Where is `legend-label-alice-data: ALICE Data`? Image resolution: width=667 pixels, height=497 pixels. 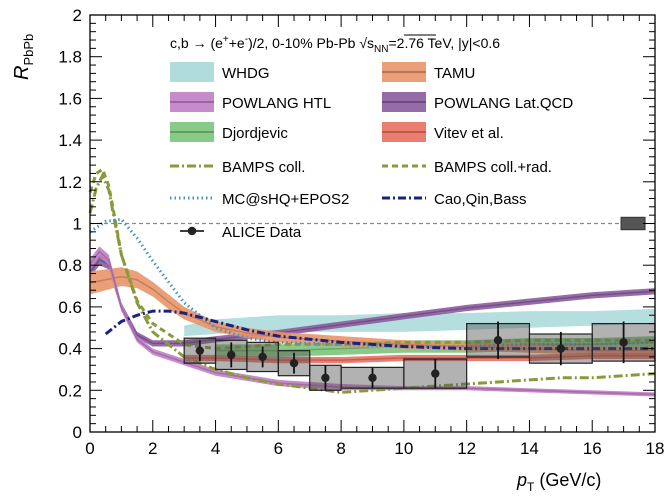
legend-label-alice-data: ALICE Data is located at coordinates (262, 232).